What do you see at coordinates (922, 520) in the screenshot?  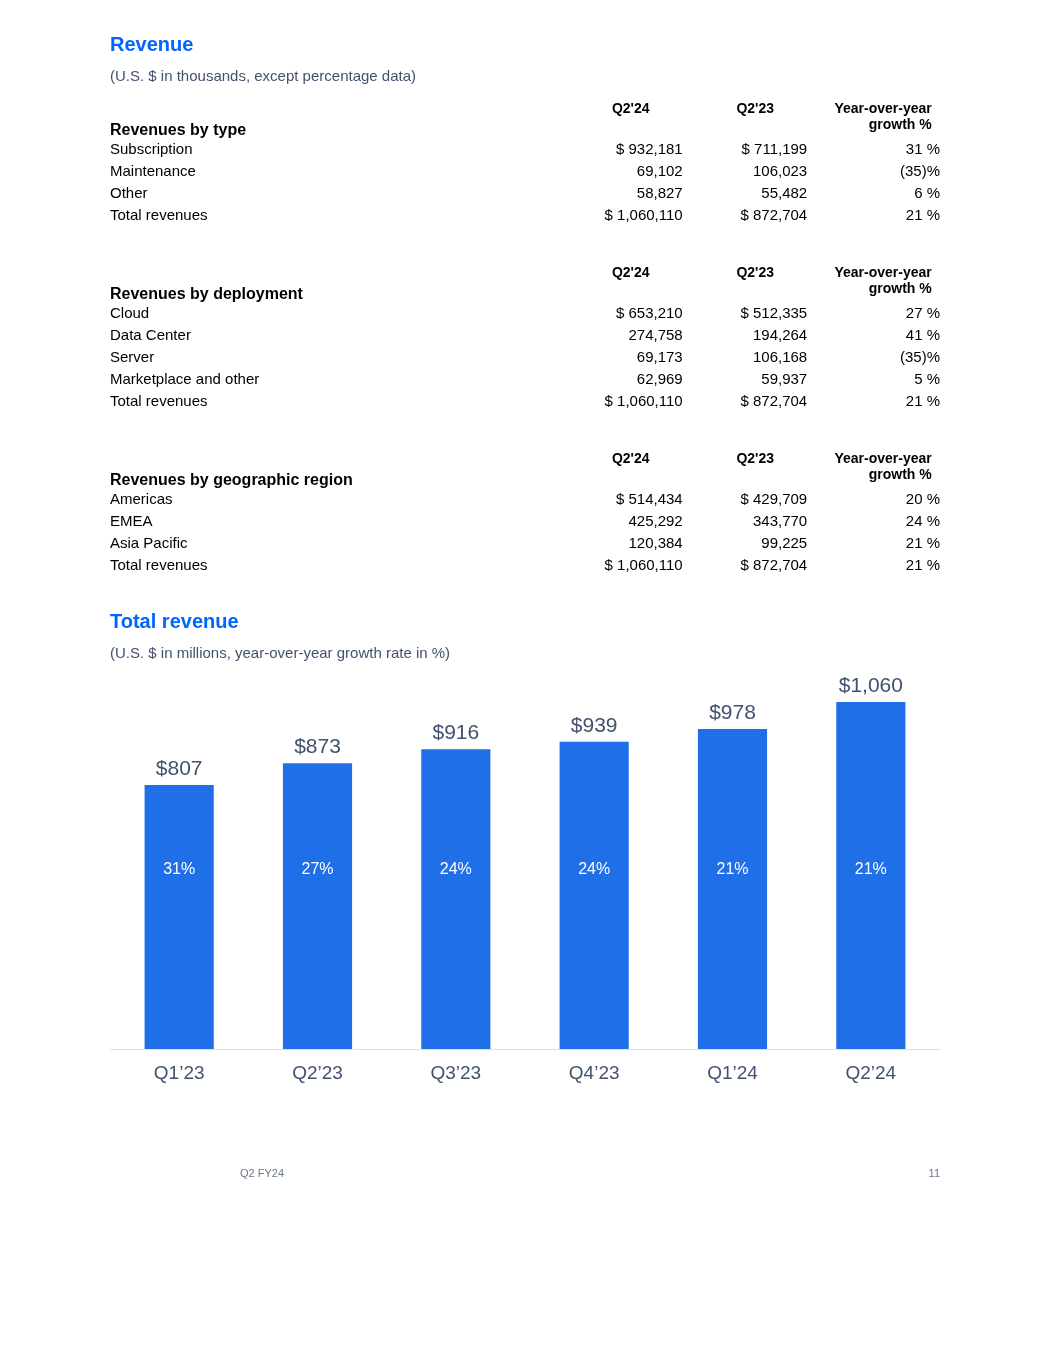 I see `data-label: 24 %` at bounding box center [922, 520].